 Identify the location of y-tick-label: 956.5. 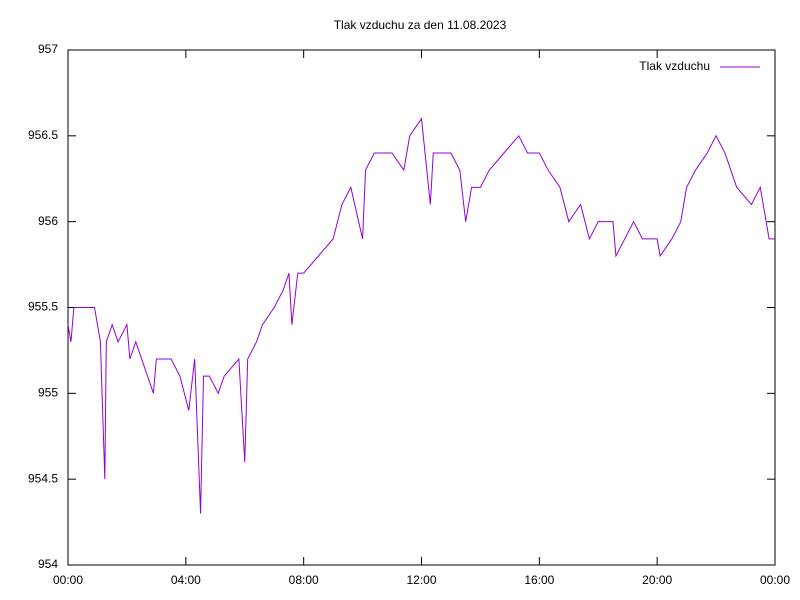
(43, 135).